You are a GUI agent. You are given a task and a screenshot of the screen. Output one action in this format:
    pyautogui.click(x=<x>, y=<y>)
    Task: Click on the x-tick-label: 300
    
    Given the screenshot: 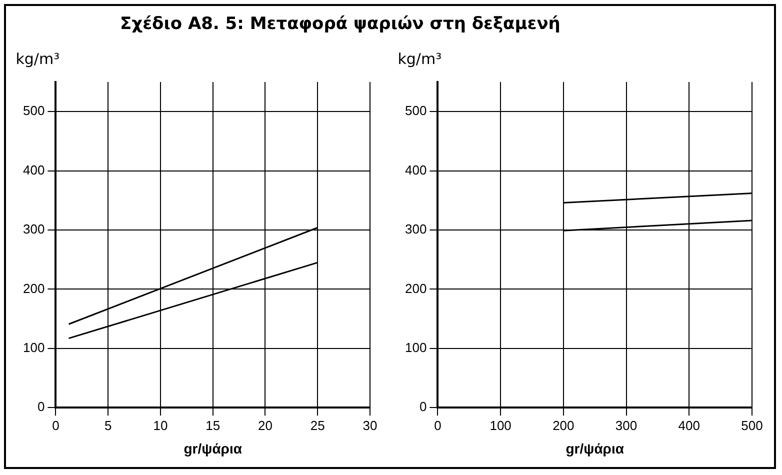 What is the action you would take?
    pyautogui.click(x=626, y=425)
    